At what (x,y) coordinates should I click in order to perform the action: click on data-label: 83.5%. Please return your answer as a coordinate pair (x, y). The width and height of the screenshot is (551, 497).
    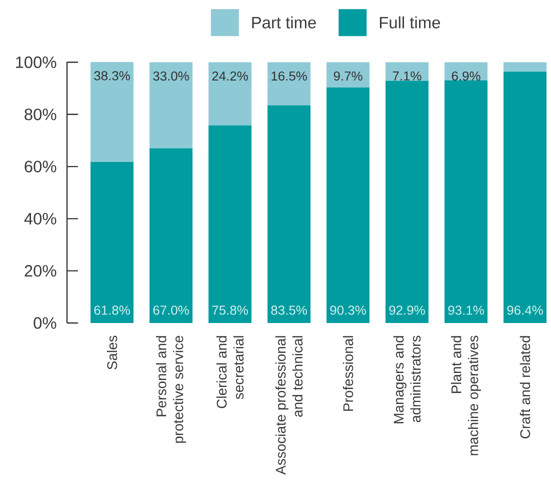
    Looking at the image, I should click on (289, 310).